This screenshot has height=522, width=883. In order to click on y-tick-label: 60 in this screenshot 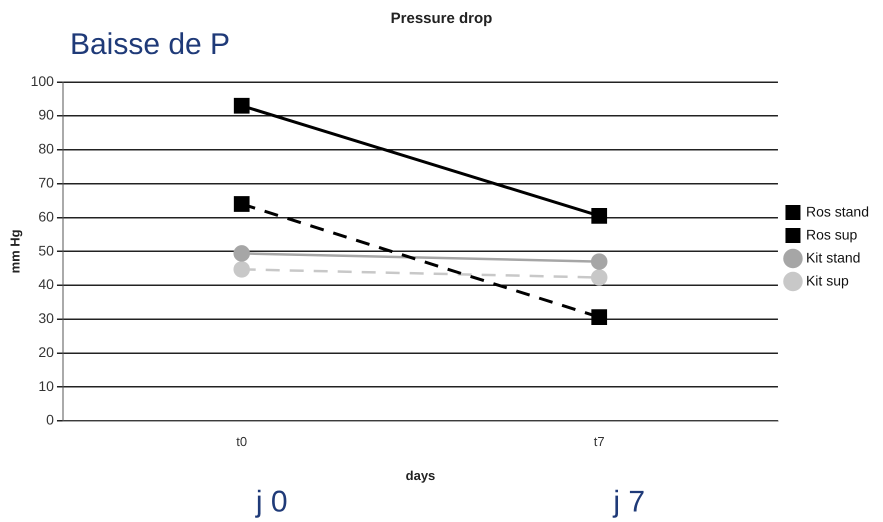, I will do `click(46, 216)`.